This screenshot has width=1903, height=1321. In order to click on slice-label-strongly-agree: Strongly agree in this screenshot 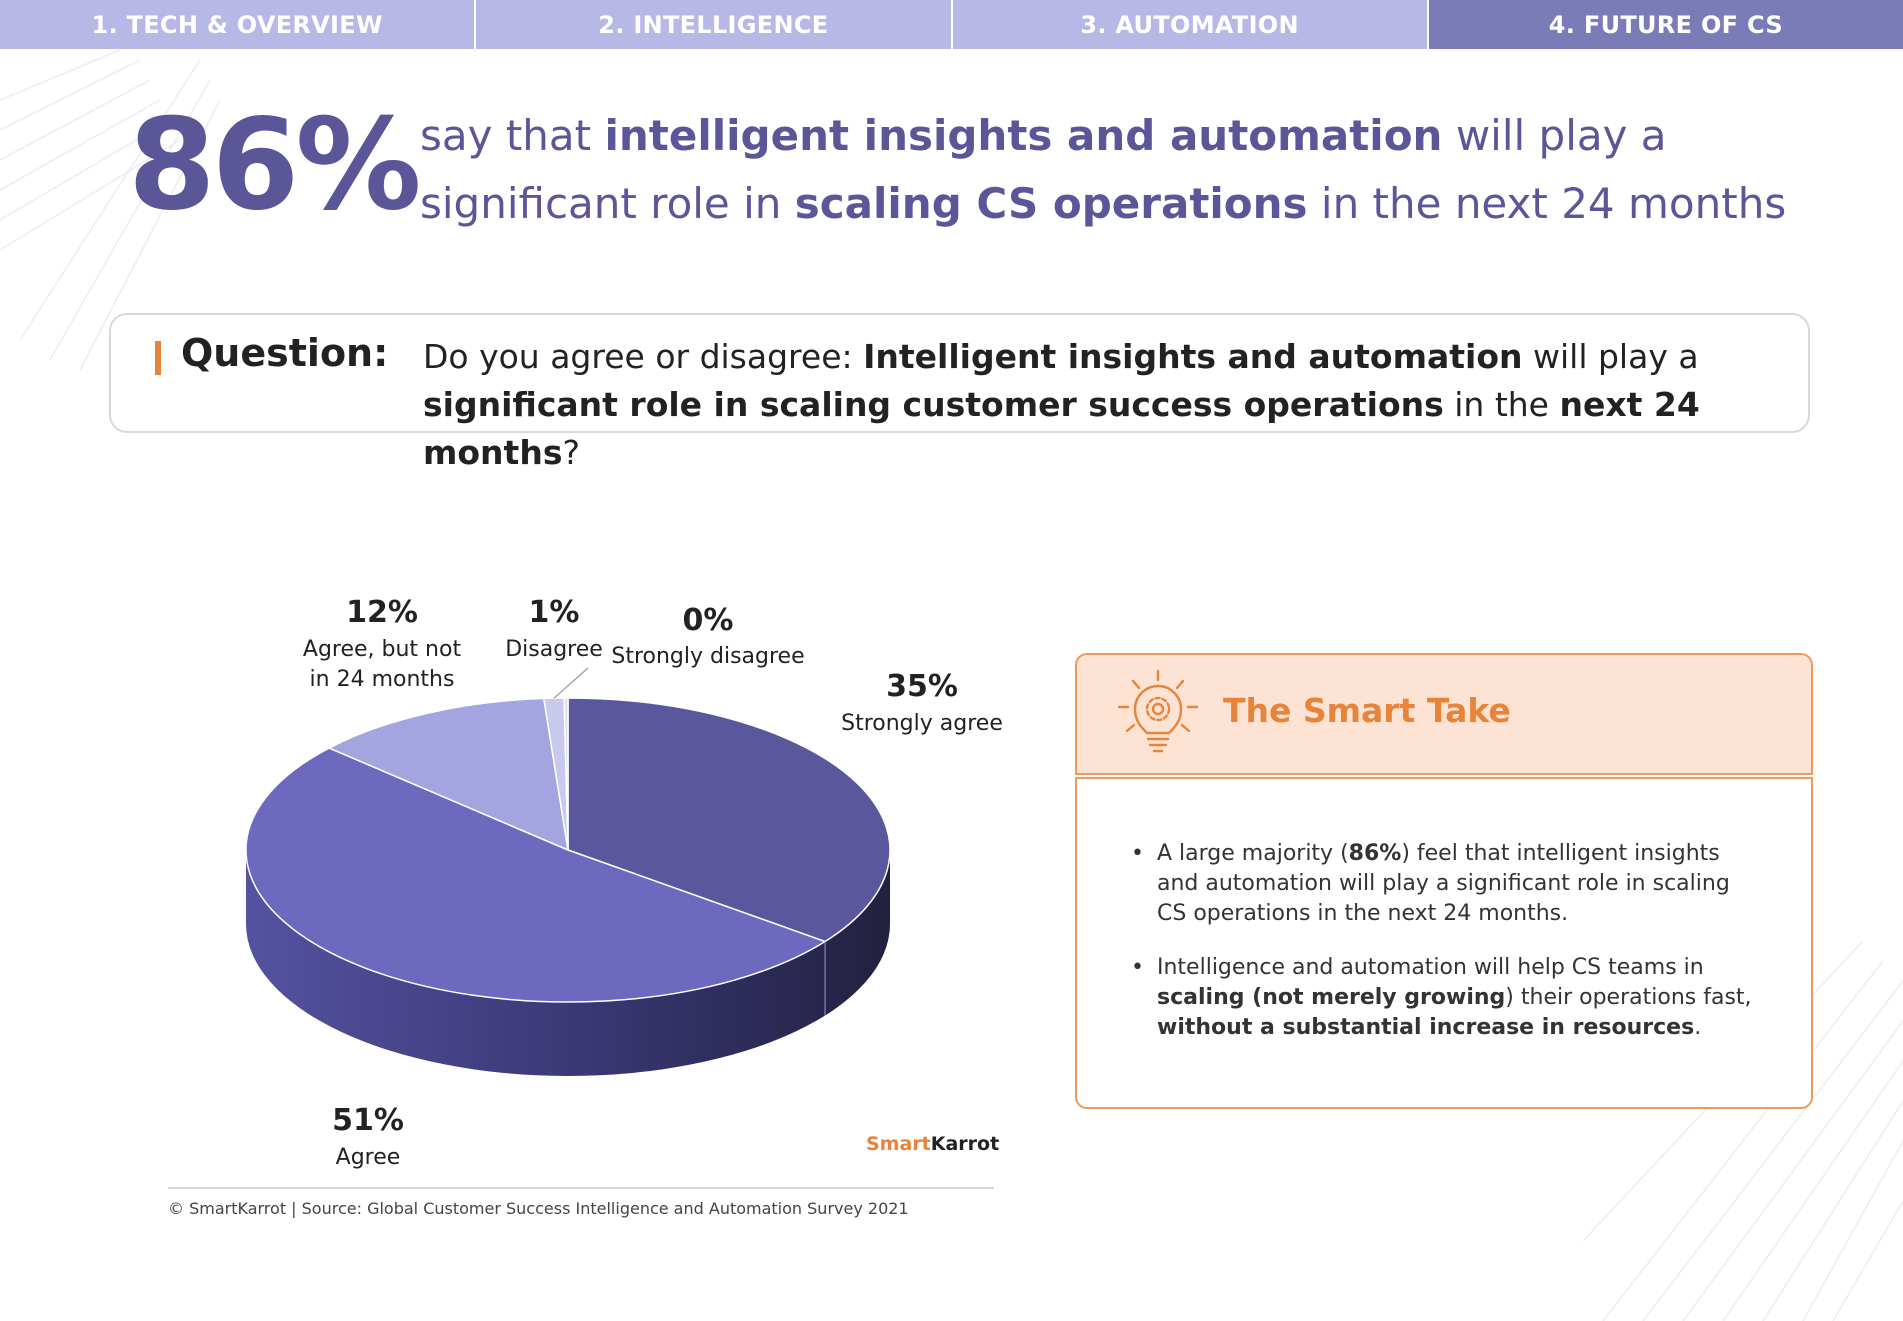, I will do `click(922, 723)`.